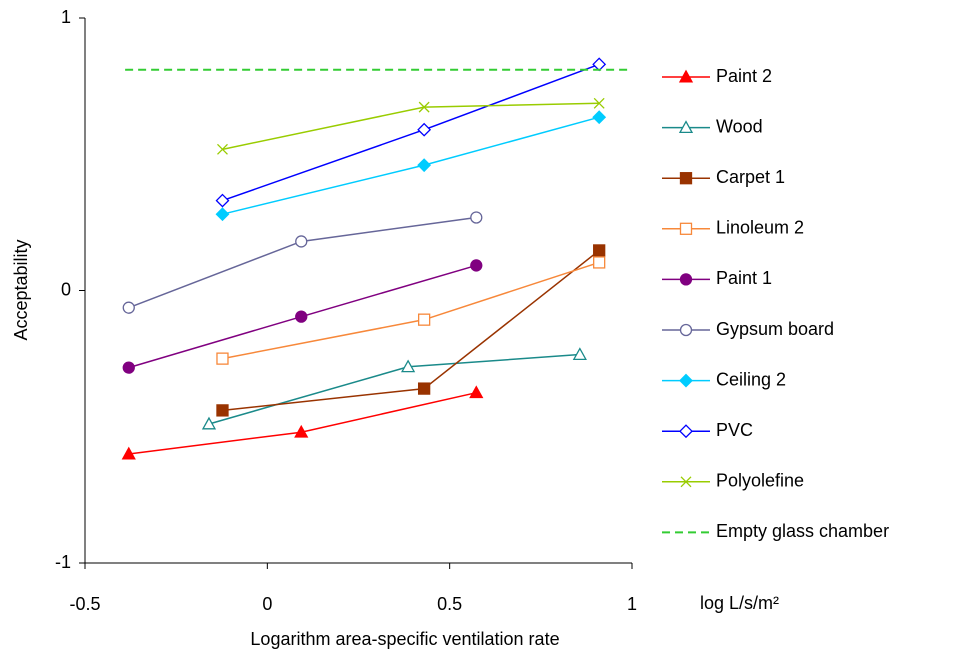 Image resolution: width=976 pixels, height=659 pixels. Describe the element at coordinates (760, 228) in the screenshot. I see `legend-label: Linoleum 2` at that location.